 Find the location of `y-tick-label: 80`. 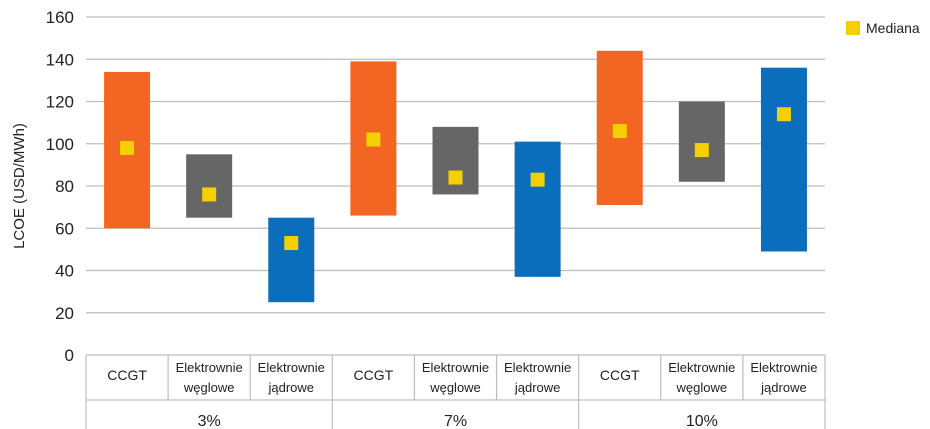

y-tick-label: 80 is located at coordinates (64, 186).